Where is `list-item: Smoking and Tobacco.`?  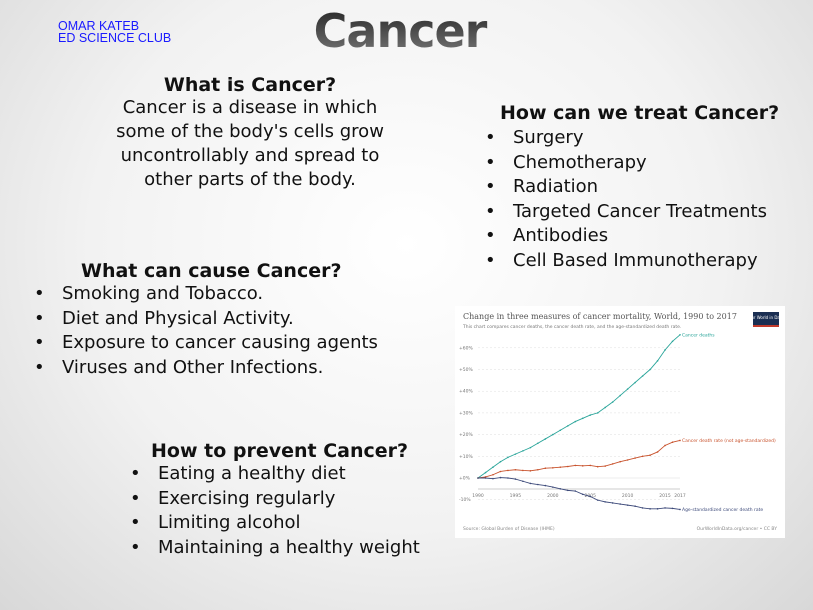 list-item: Smoking and Tobacco. is located at coordinates (206, 294).